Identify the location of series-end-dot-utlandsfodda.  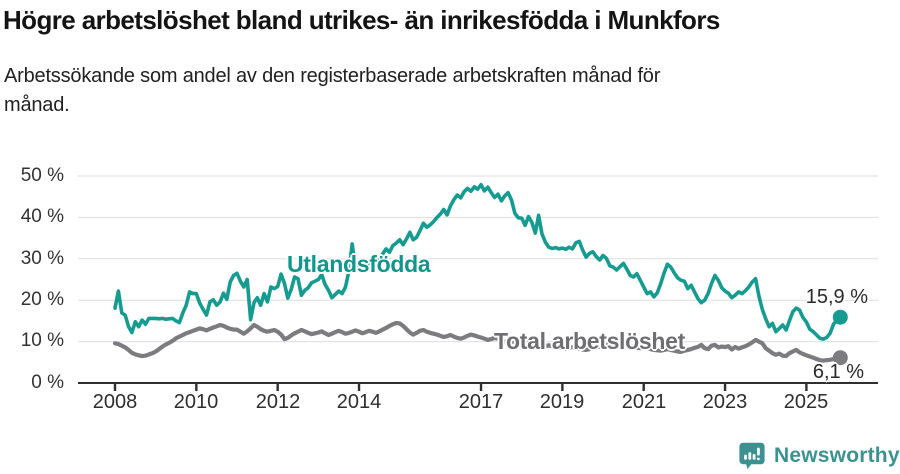
(840, 317).